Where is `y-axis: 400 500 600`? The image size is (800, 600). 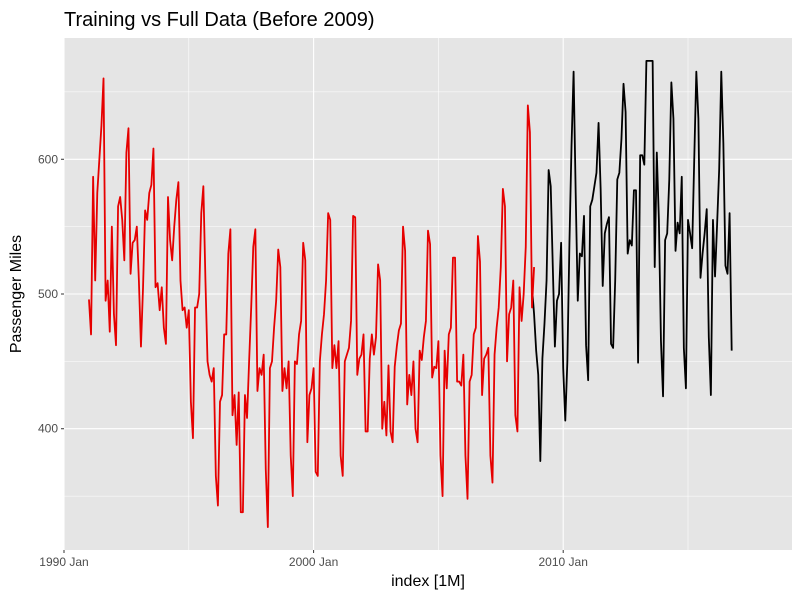
y-axis: 400 500 600 is located at coordinates (51, 294).